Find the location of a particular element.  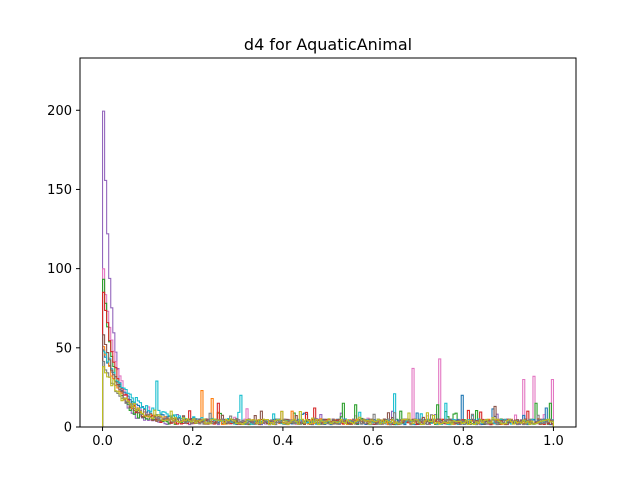

x-tick-label: 1.0 is located at coordinates (553, 441).